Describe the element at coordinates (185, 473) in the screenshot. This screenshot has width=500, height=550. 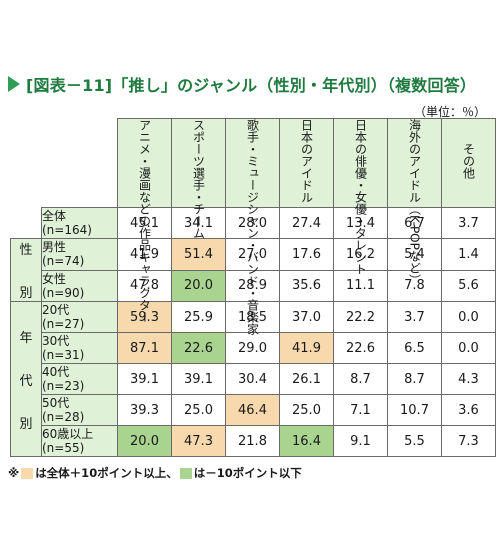
I see `legend-lo-swatch` at that location.